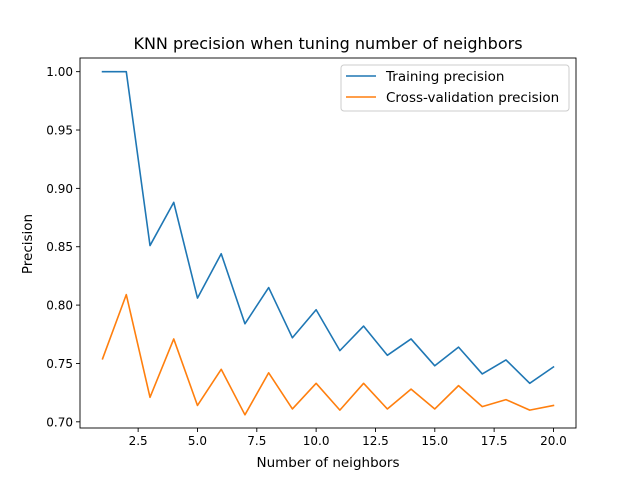 This screenshot has width=640, height=480. What do you see at coordinates (59, 247) in the screenshot?
I see `y-tick-label: 0.85` at bounding box center [59, 247].